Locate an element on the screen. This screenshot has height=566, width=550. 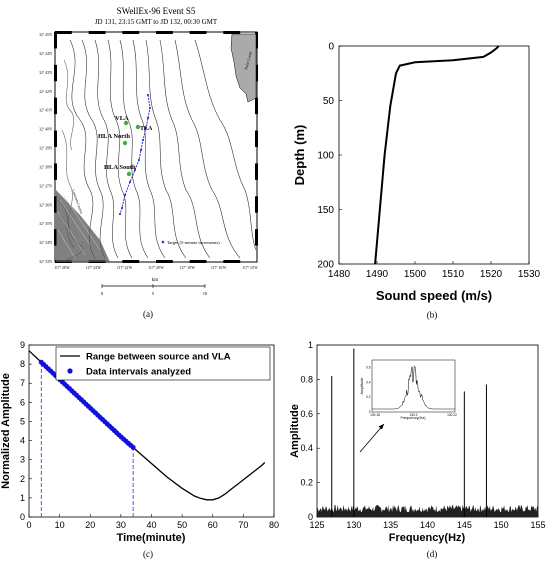
inset-spectrum-line is located at coordinates (413, 387).